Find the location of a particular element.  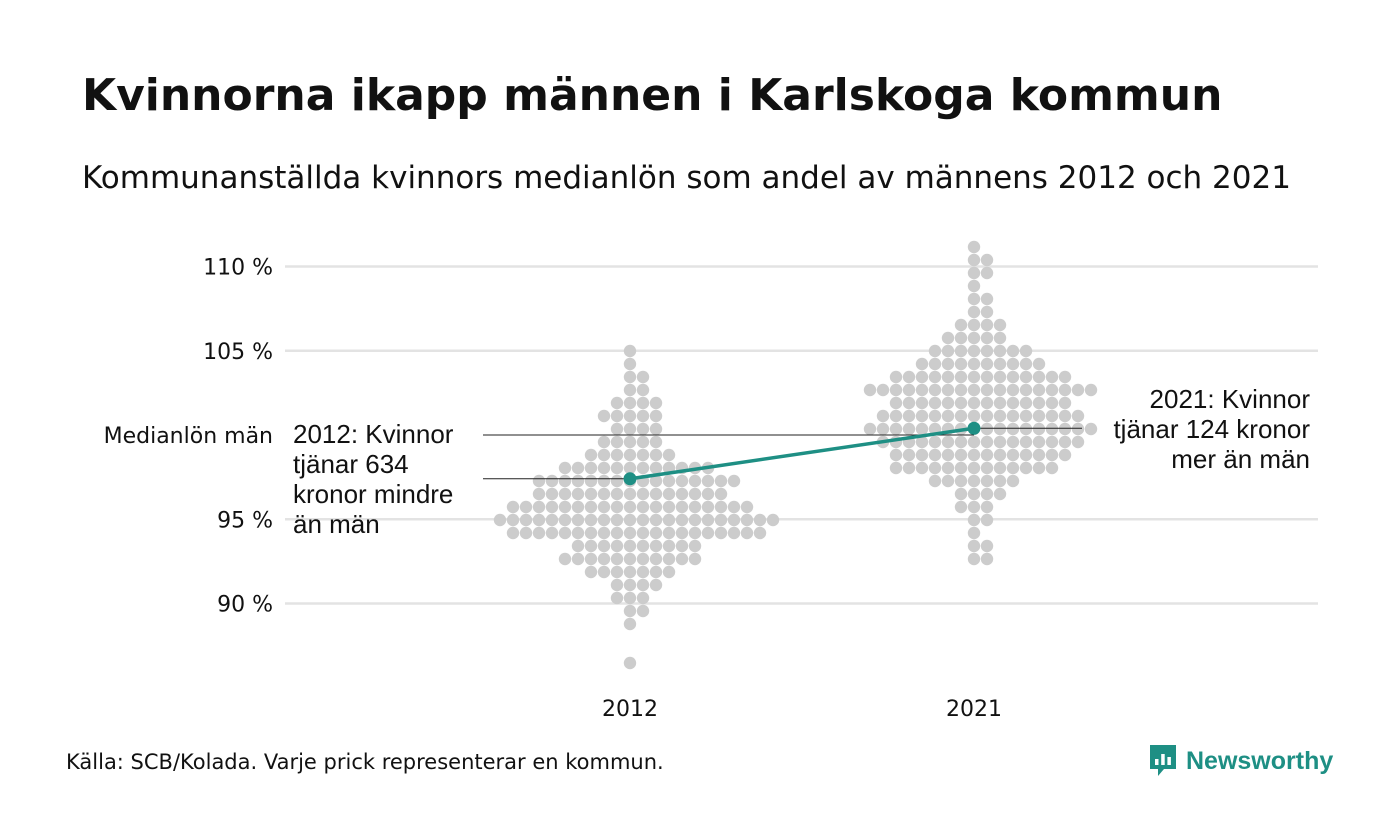

annotation-2021-line: mer än män is located at coordinates (1240, 459).